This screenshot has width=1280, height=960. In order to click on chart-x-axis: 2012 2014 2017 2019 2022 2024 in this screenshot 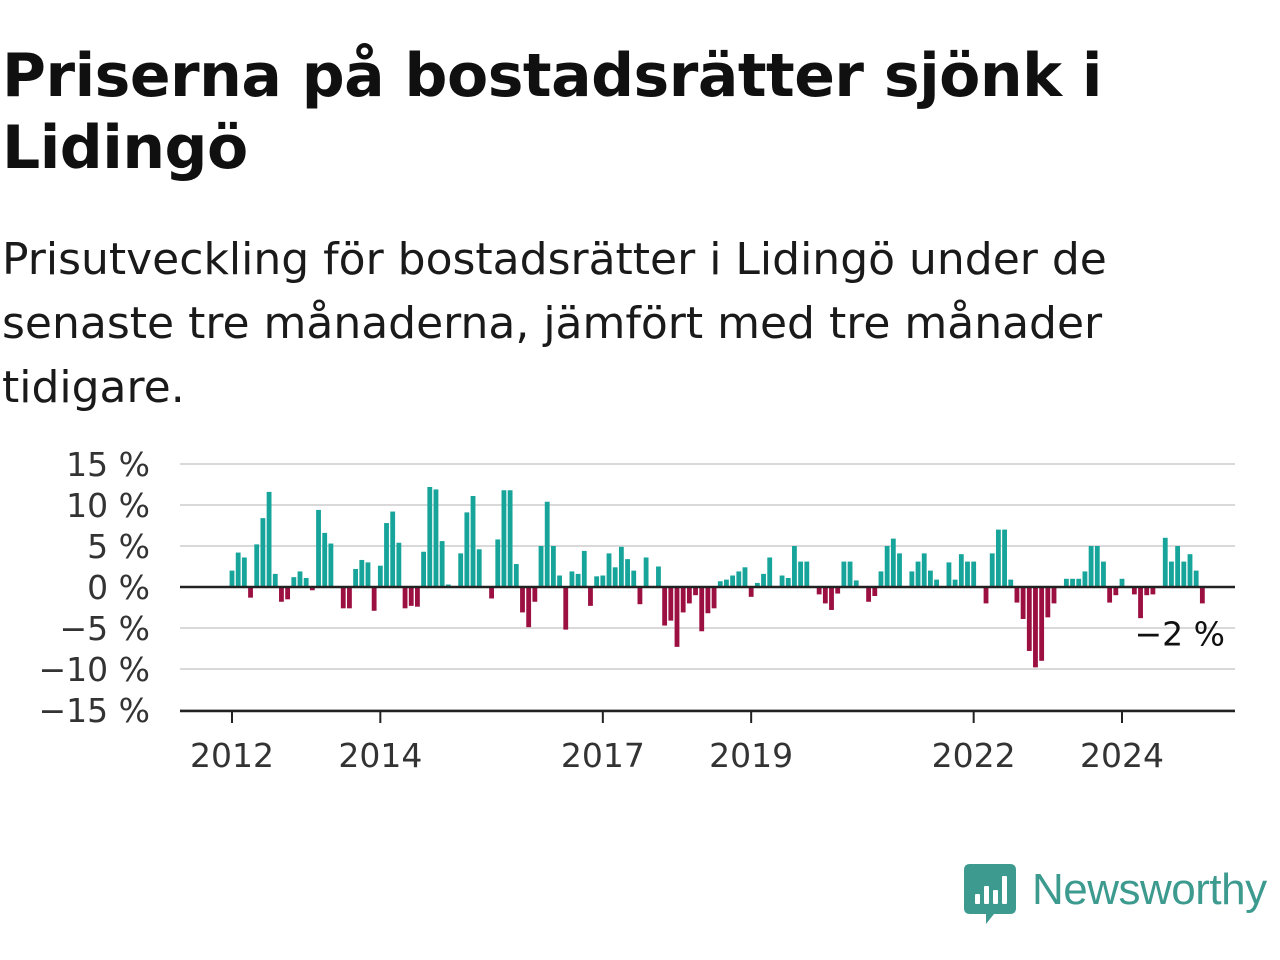, I will do `click(677, 743)`.